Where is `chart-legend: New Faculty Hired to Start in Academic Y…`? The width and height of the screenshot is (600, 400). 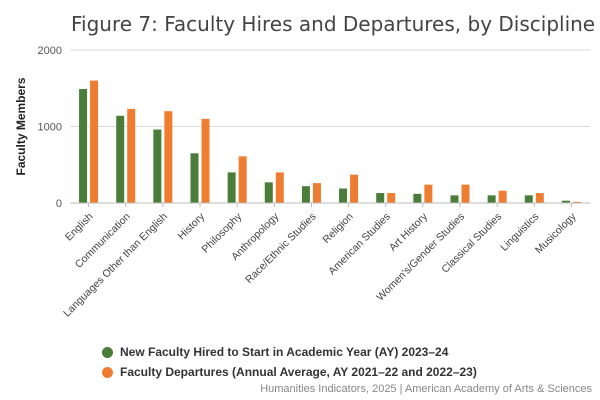
chart-legend: New Faculty Hired to Start in Academic Y… is located at coordinates (289, 362).